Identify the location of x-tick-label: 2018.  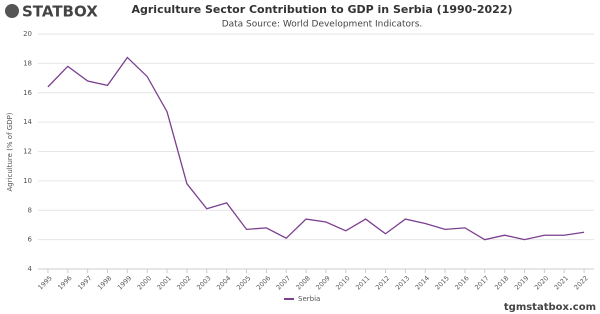
(501, 282).